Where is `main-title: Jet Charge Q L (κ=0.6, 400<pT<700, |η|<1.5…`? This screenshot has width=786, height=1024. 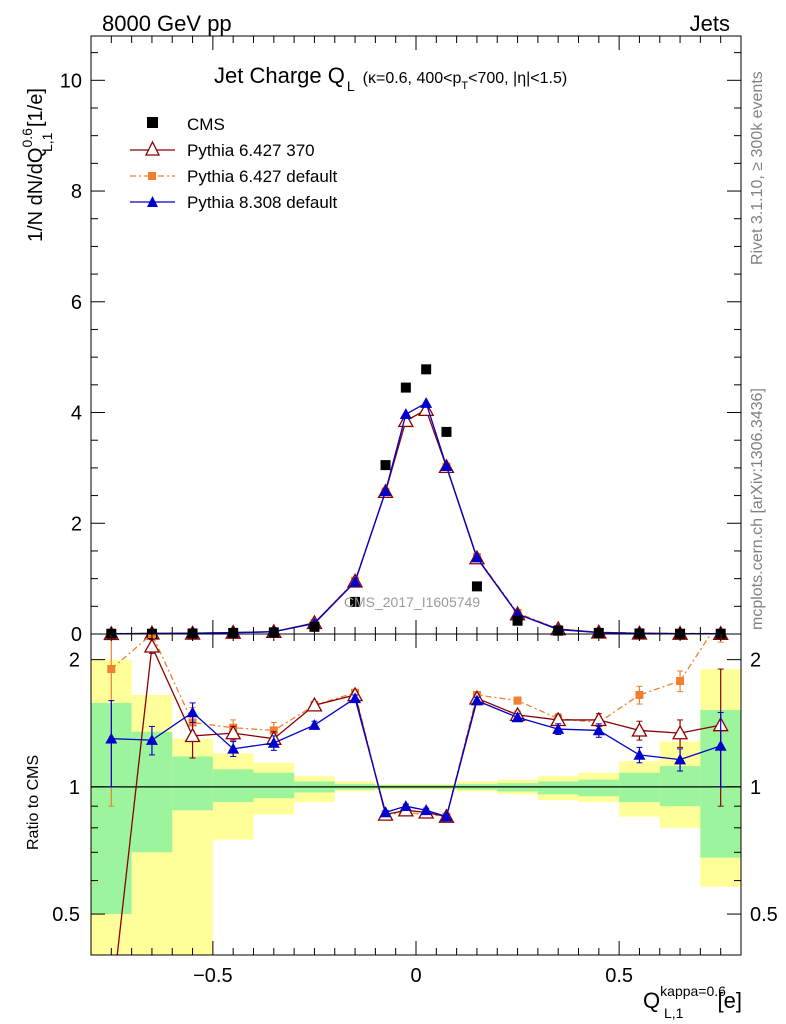 main-title: Jet Charge Q L (κ=0.6, 400<pT<700, |η|<1.5… is located at coordinates (390, 78).